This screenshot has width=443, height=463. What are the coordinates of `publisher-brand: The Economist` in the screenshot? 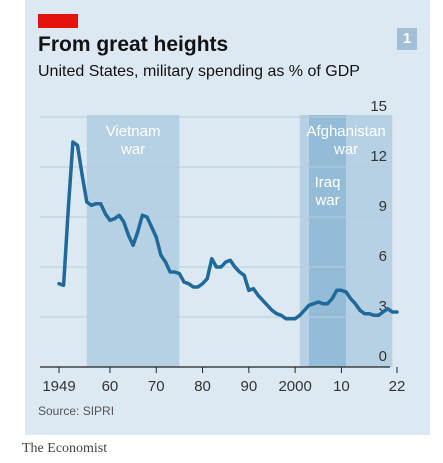 It's located at (65, 448).